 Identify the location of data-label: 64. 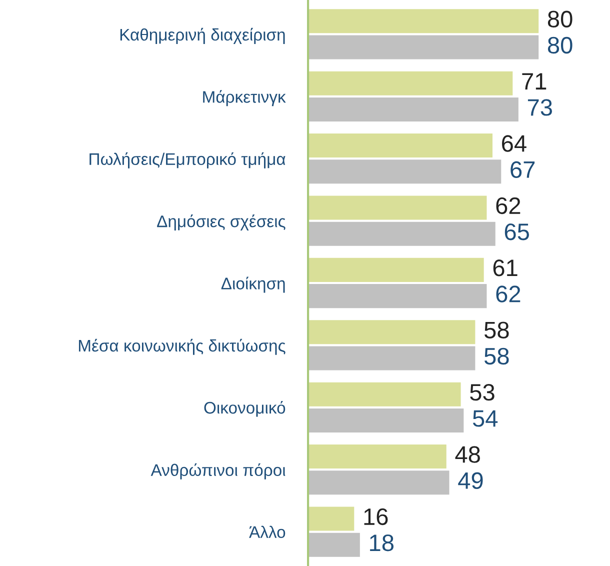
(514, 143).